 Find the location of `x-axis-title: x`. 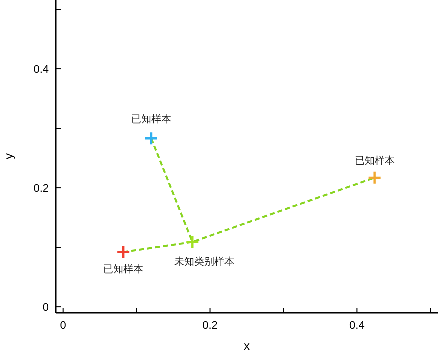

x-axis-title: x is located at coordinates (247, 346).